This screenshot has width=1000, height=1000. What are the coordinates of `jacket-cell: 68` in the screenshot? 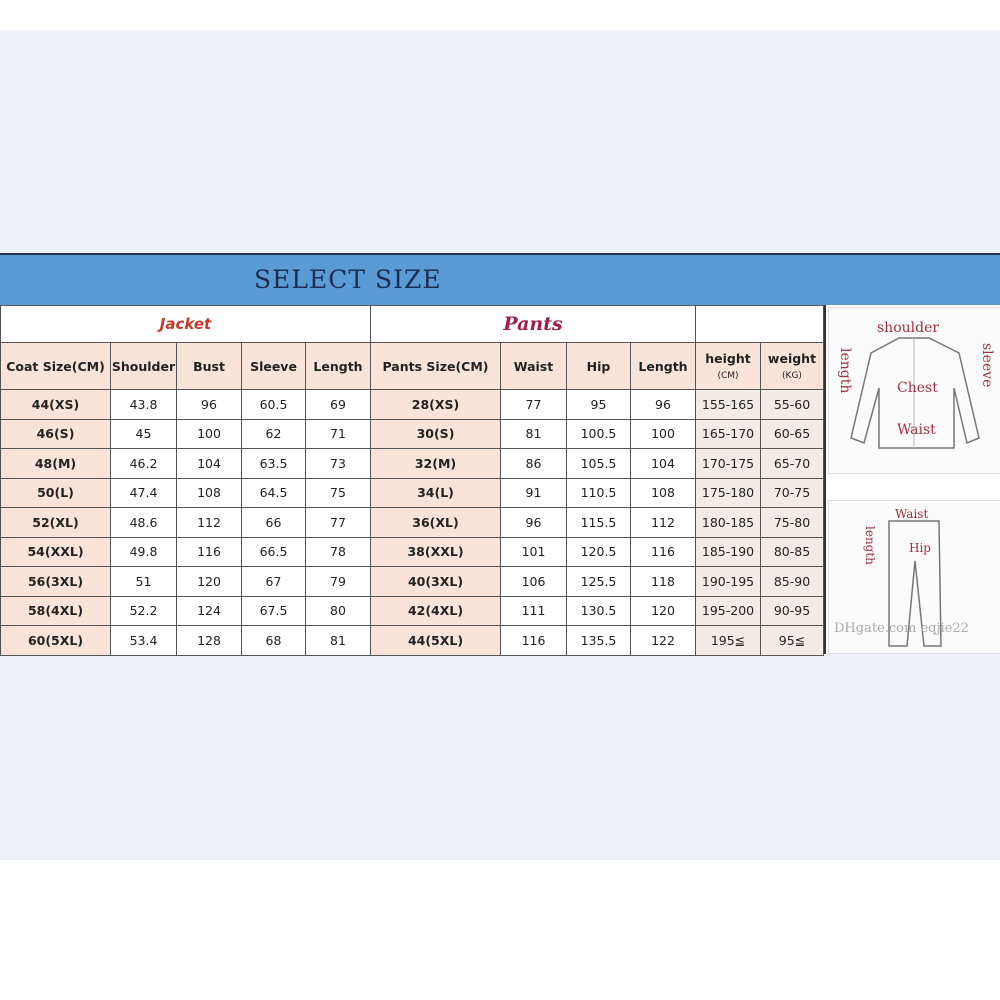 It's located at (273, 640).